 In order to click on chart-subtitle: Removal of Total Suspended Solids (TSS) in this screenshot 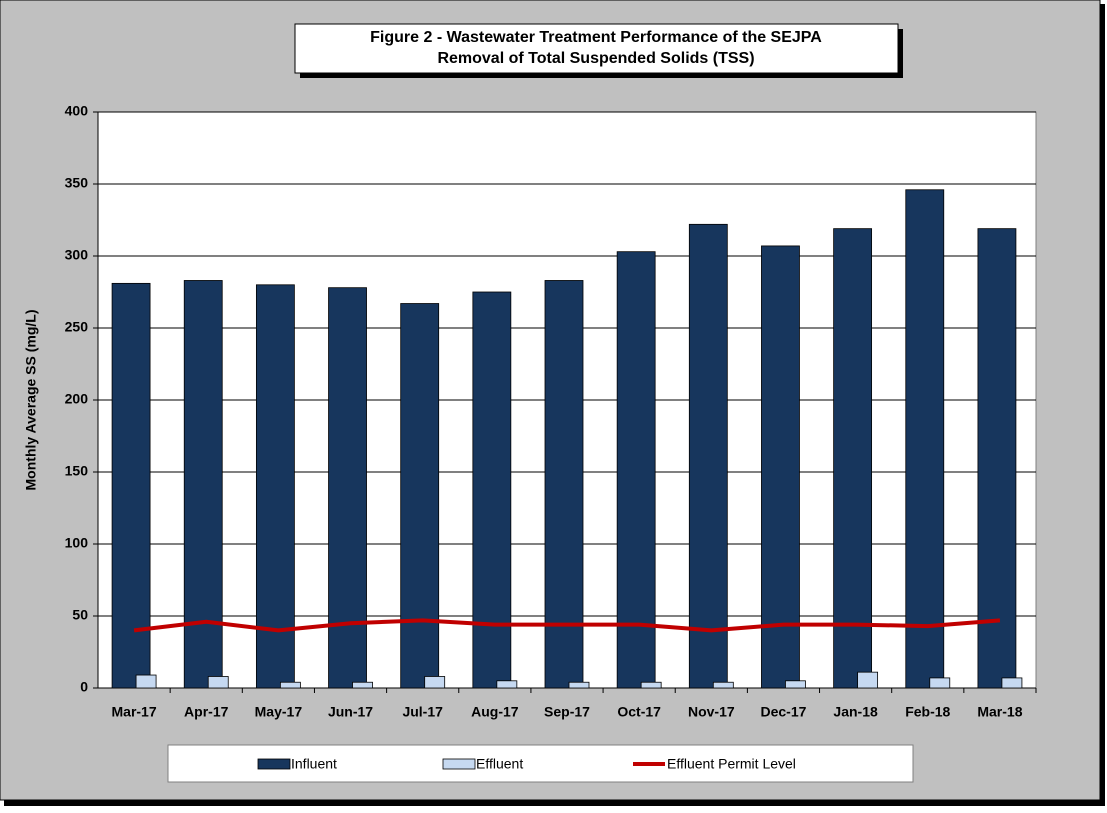, I will do `click(595, 58)`.